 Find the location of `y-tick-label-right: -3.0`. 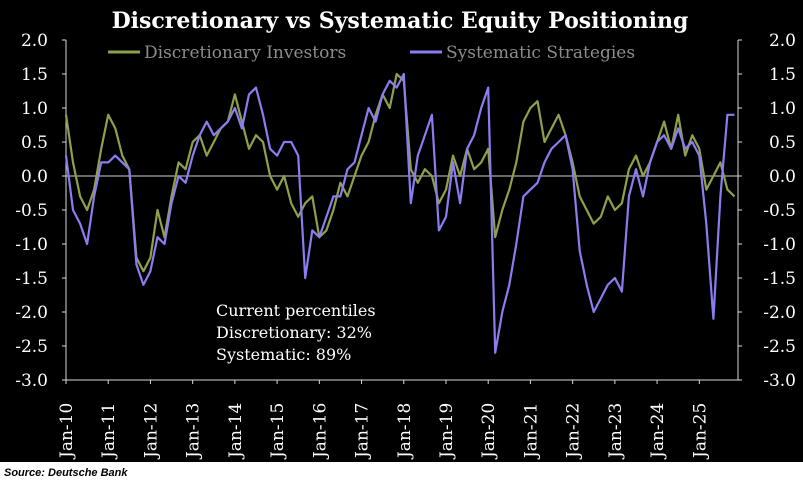

y-tick-label-right: -3.0 is located at coordinates (779, 381).